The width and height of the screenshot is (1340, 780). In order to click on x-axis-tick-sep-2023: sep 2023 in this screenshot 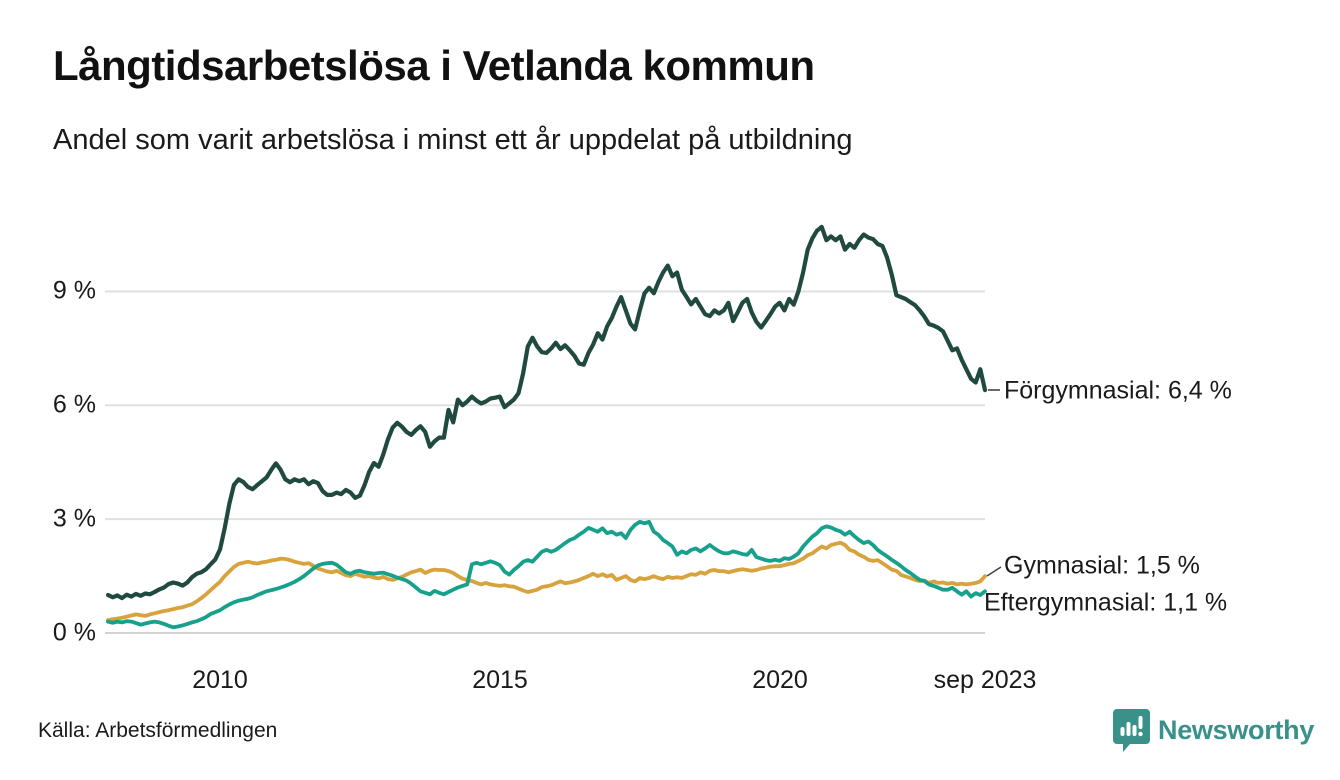, I will do `click(985, 680)`.